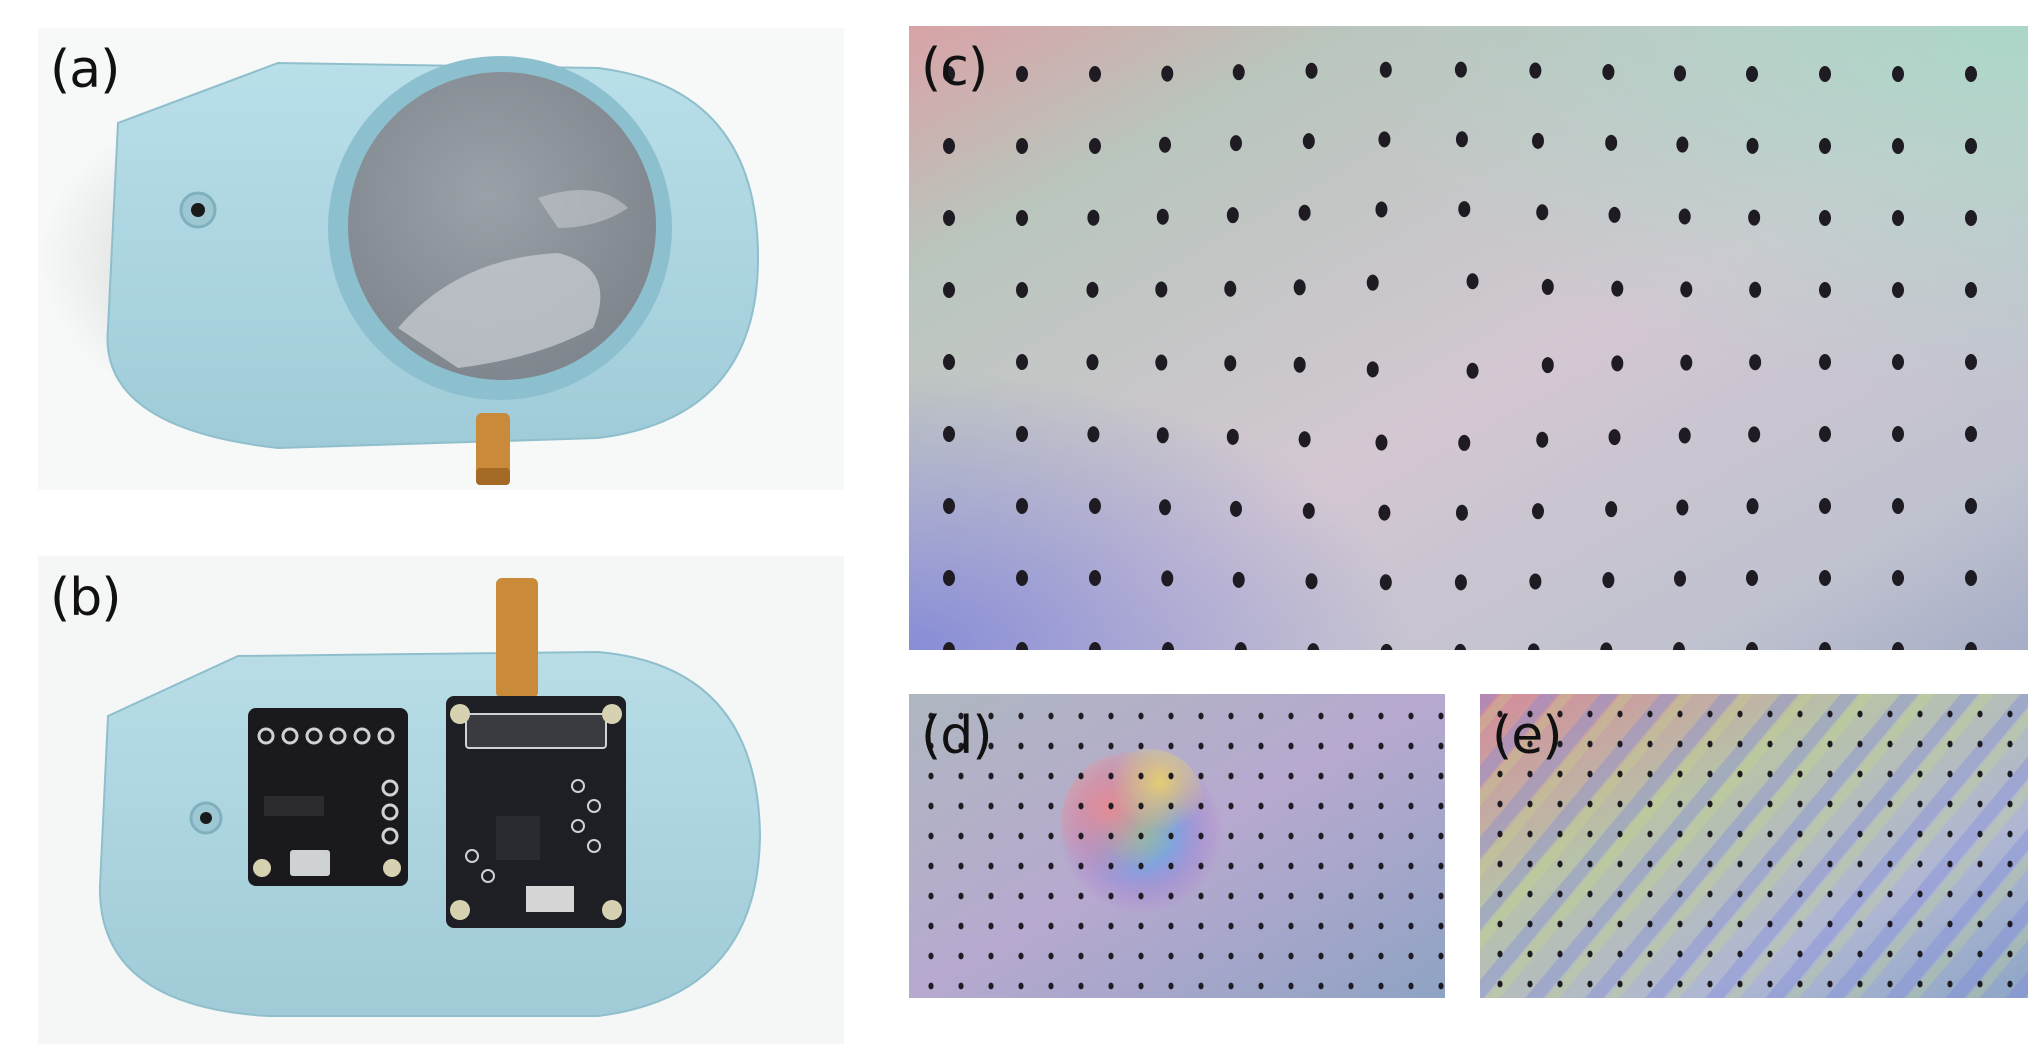 The height and width of the screenshot is (1044, 2037). I want to click on dot-grid-stripes, so click(1754, 846).